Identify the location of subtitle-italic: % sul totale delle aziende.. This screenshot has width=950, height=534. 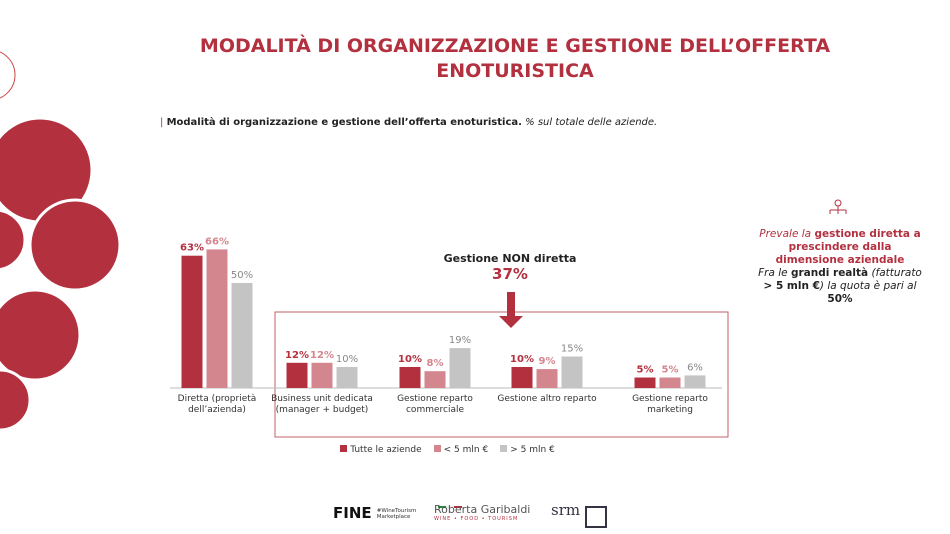
(591, 122).